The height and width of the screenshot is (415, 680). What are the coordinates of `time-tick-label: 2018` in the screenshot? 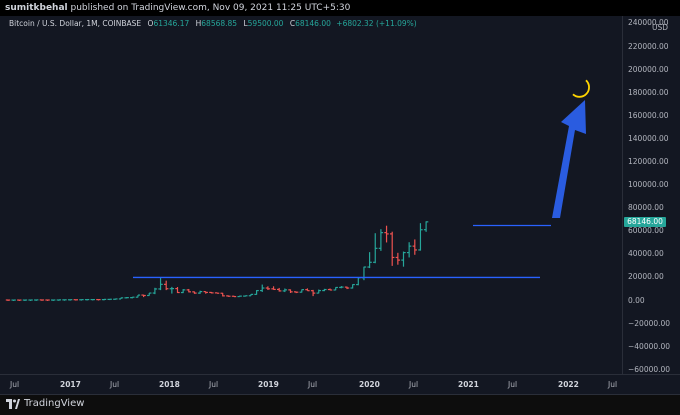 It's located at (169, 384).